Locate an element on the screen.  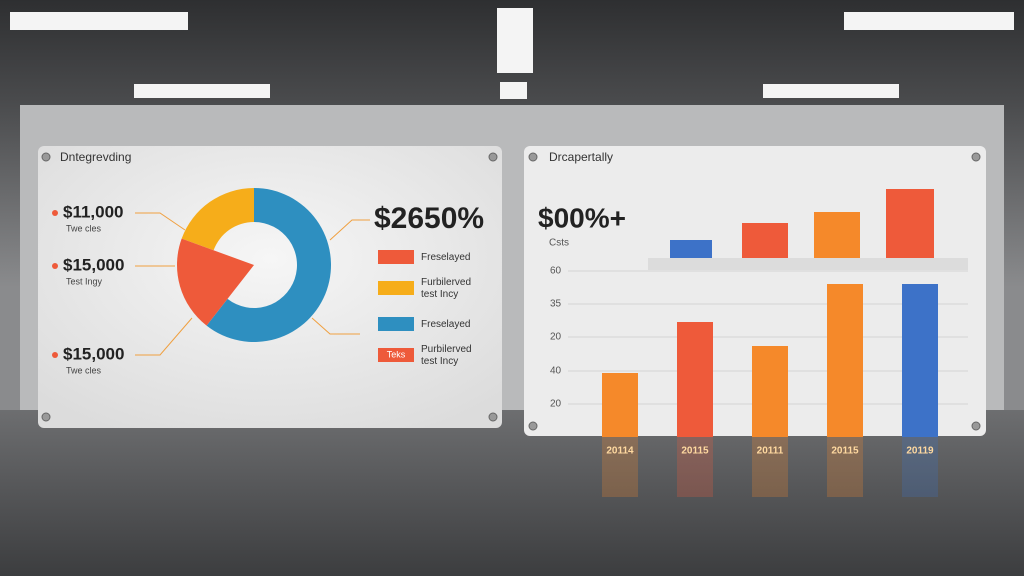
callout-caption: Test Ingy is located at coordinates (84, 281).